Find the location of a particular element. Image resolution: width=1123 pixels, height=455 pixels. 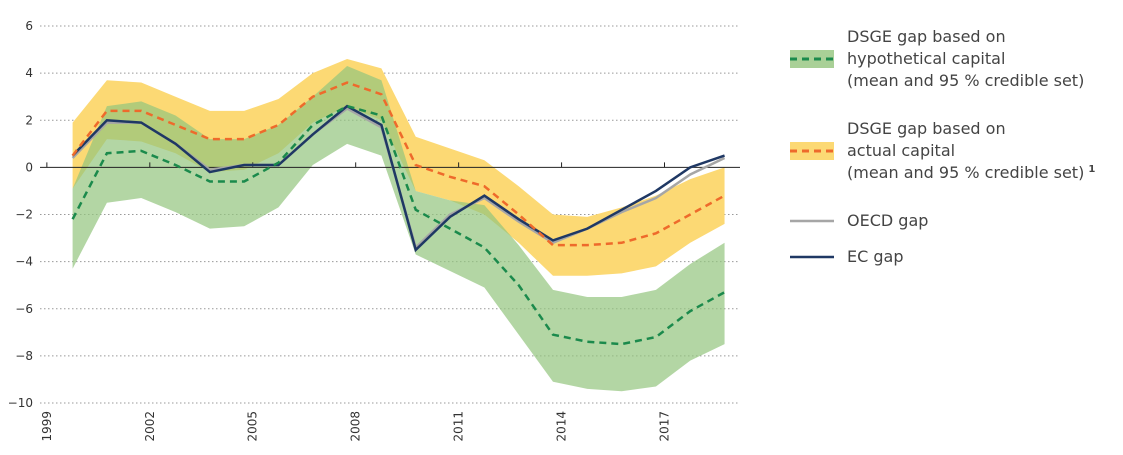

x-tick-label: 2008 is located at coordinates (356, 426).